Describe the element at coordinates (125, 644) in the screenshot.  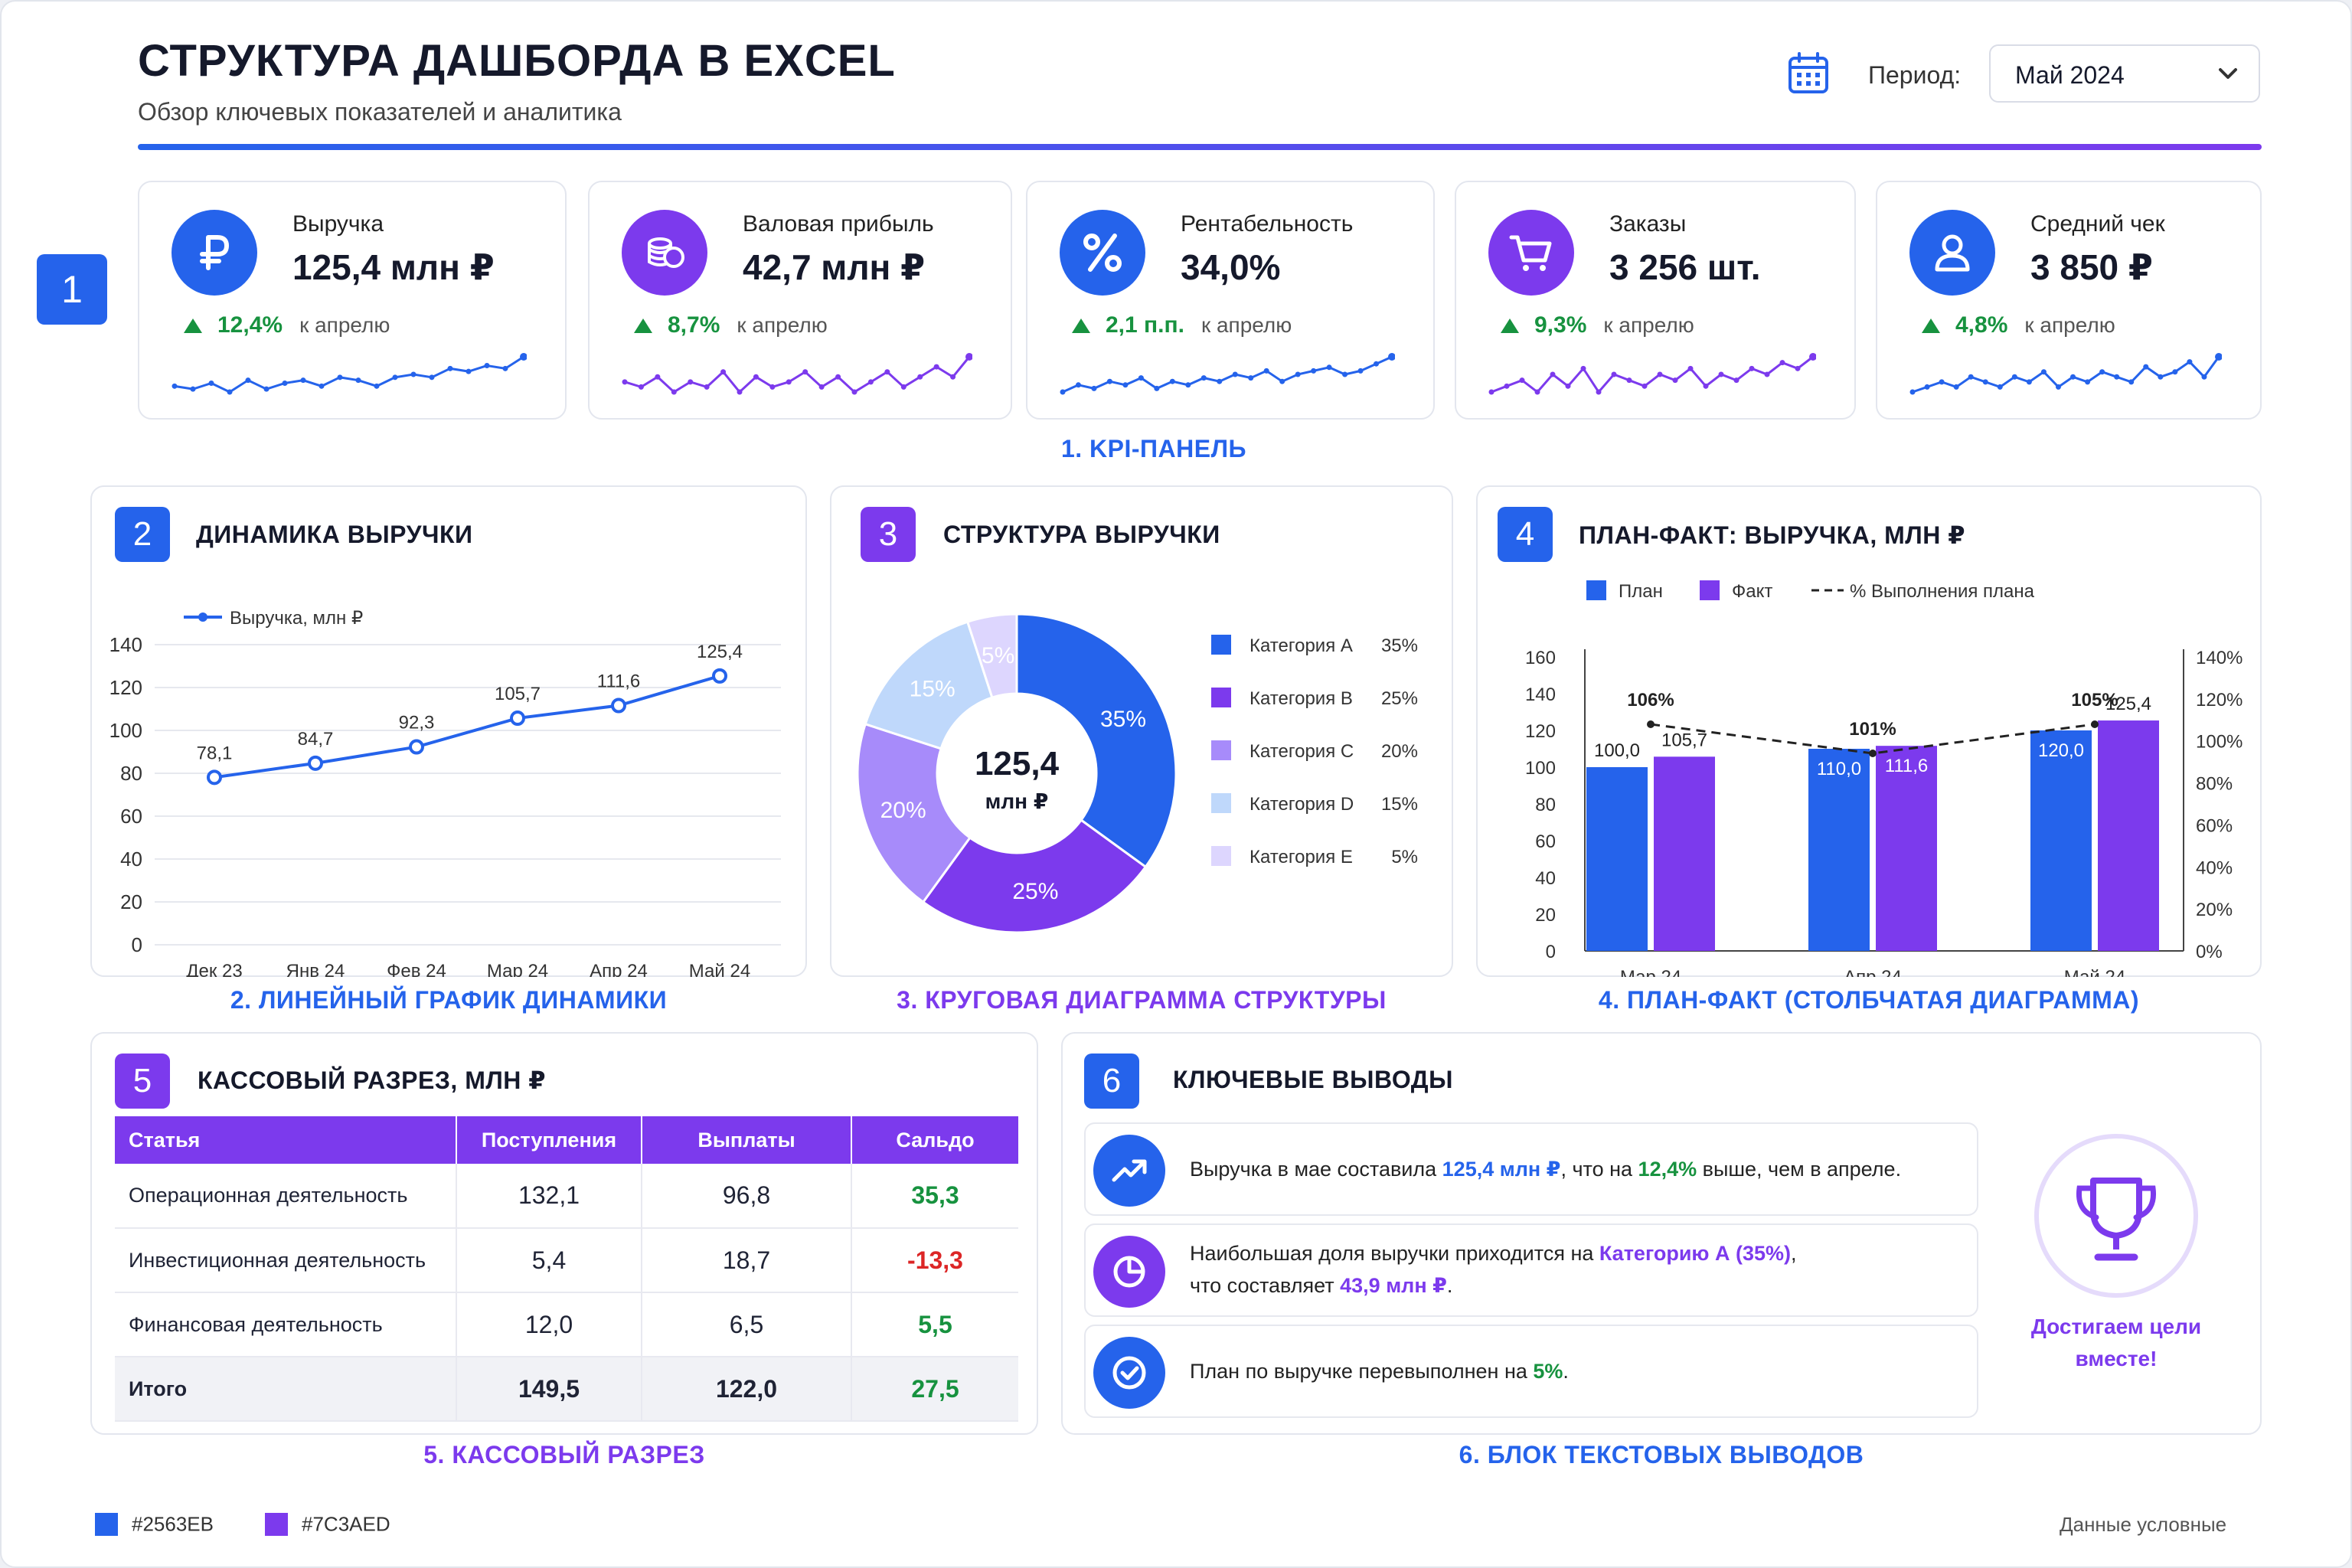
I see `y-tick-label: 140` at that location.